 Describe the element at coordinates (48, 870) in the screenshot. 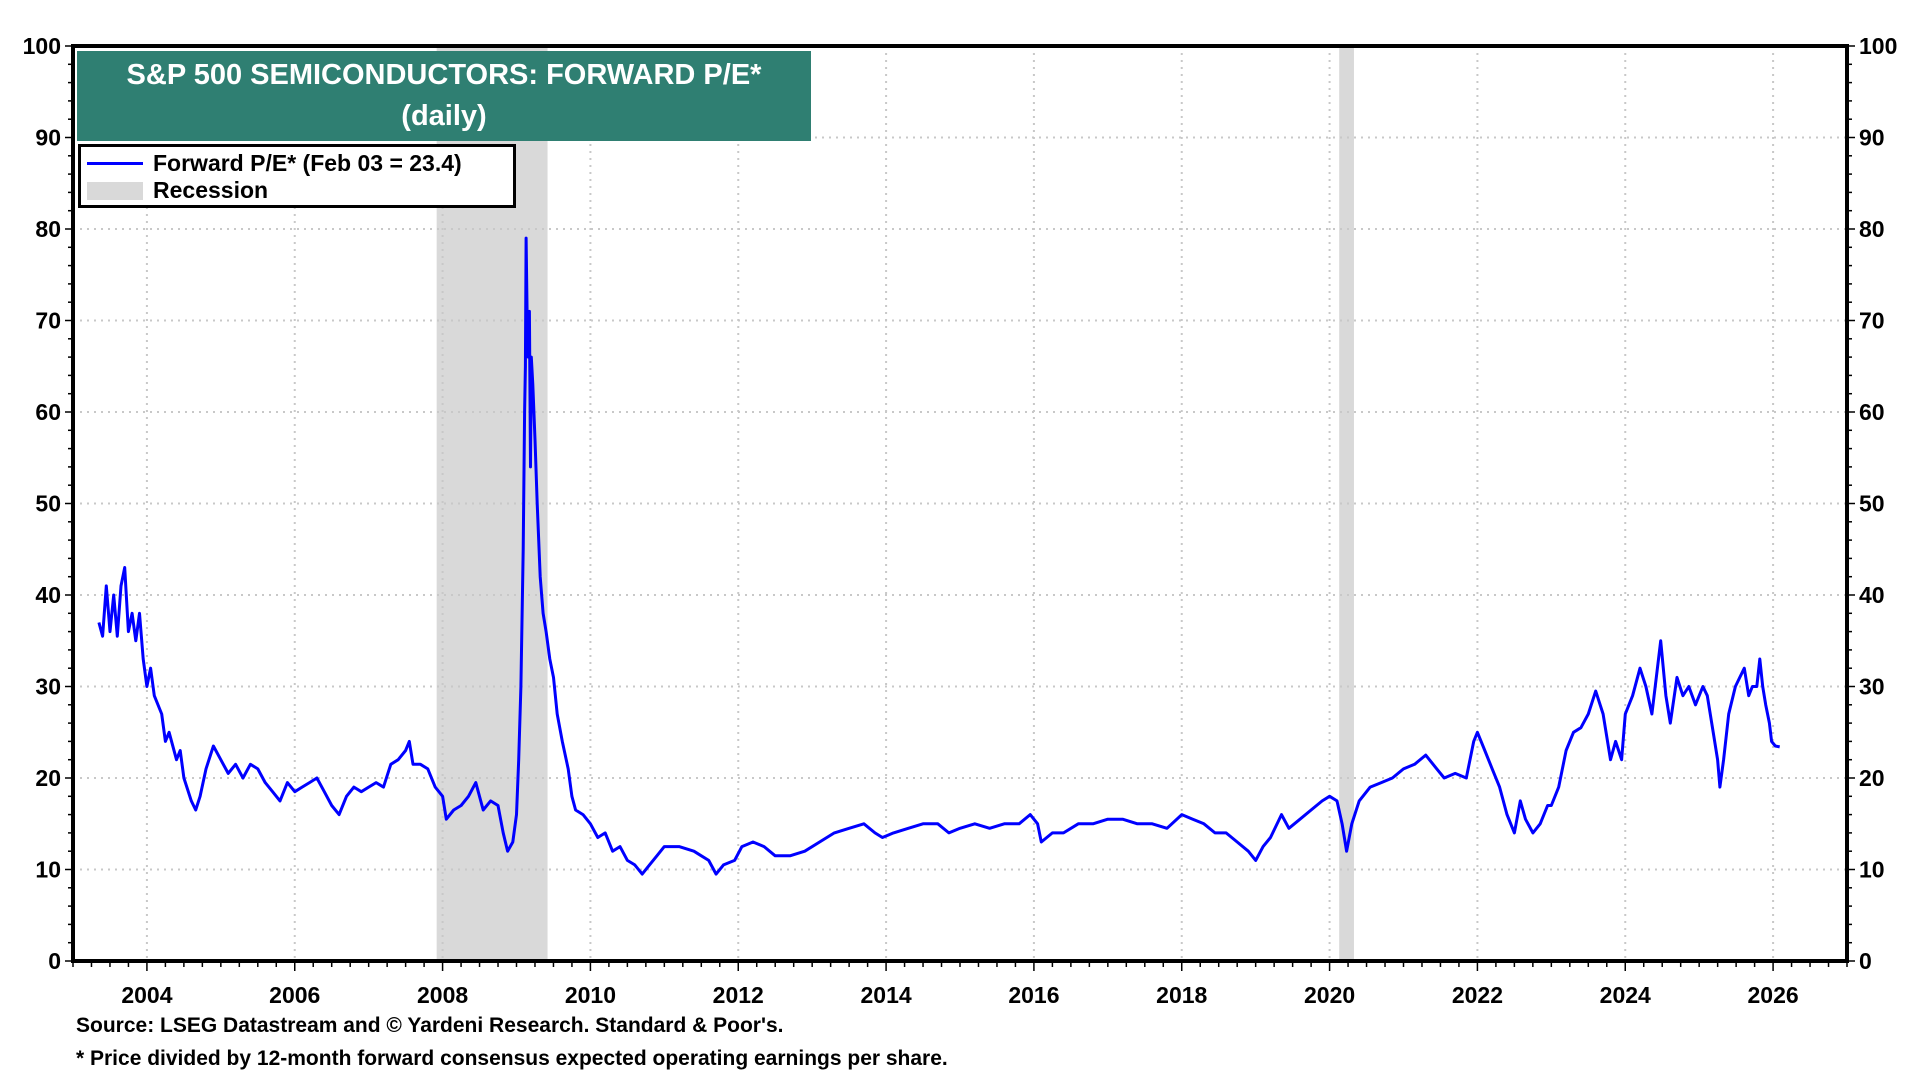

I see `y-tick-label-left: 10` at that location.